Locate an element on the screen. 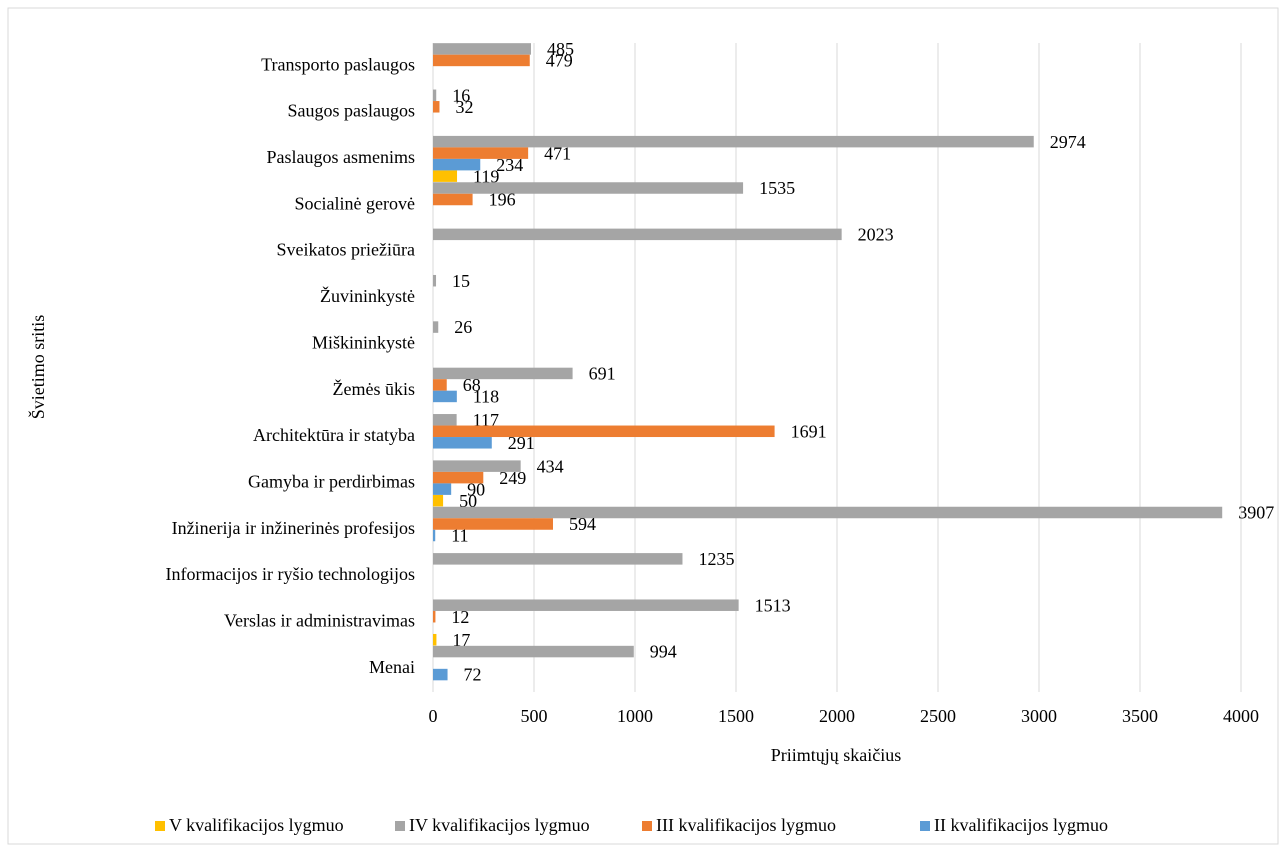  data-label: 17 is located at coordinates (461, 640).